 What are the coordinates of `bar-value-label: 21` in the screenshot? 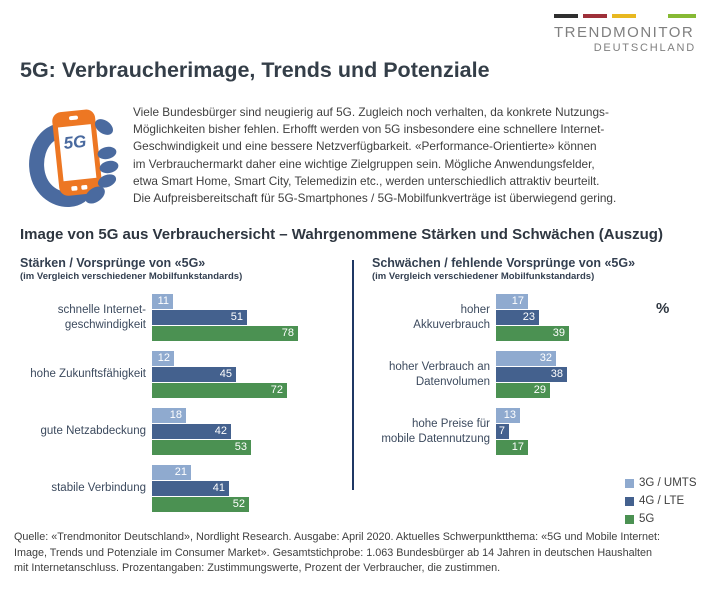 It's located at (180, 472).